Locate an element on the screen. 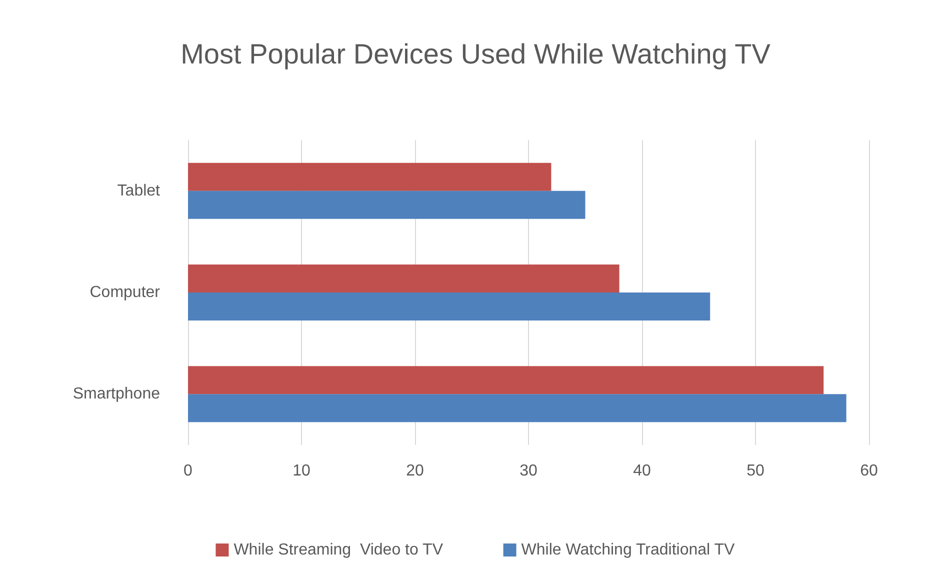 This screenshot has width=951, height=575. legend-label: While Watching Traditional TV is located at coordinates (628, 550).